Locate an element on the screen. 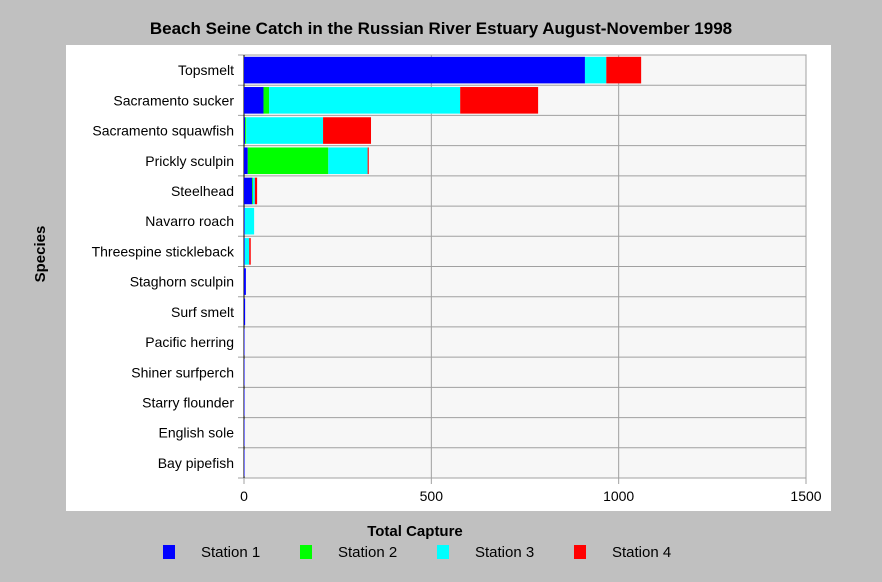 This screenshot has height=582, width=882. x-tick-labels: 0 500 1000 1500 is located at coordinates (531, 496).